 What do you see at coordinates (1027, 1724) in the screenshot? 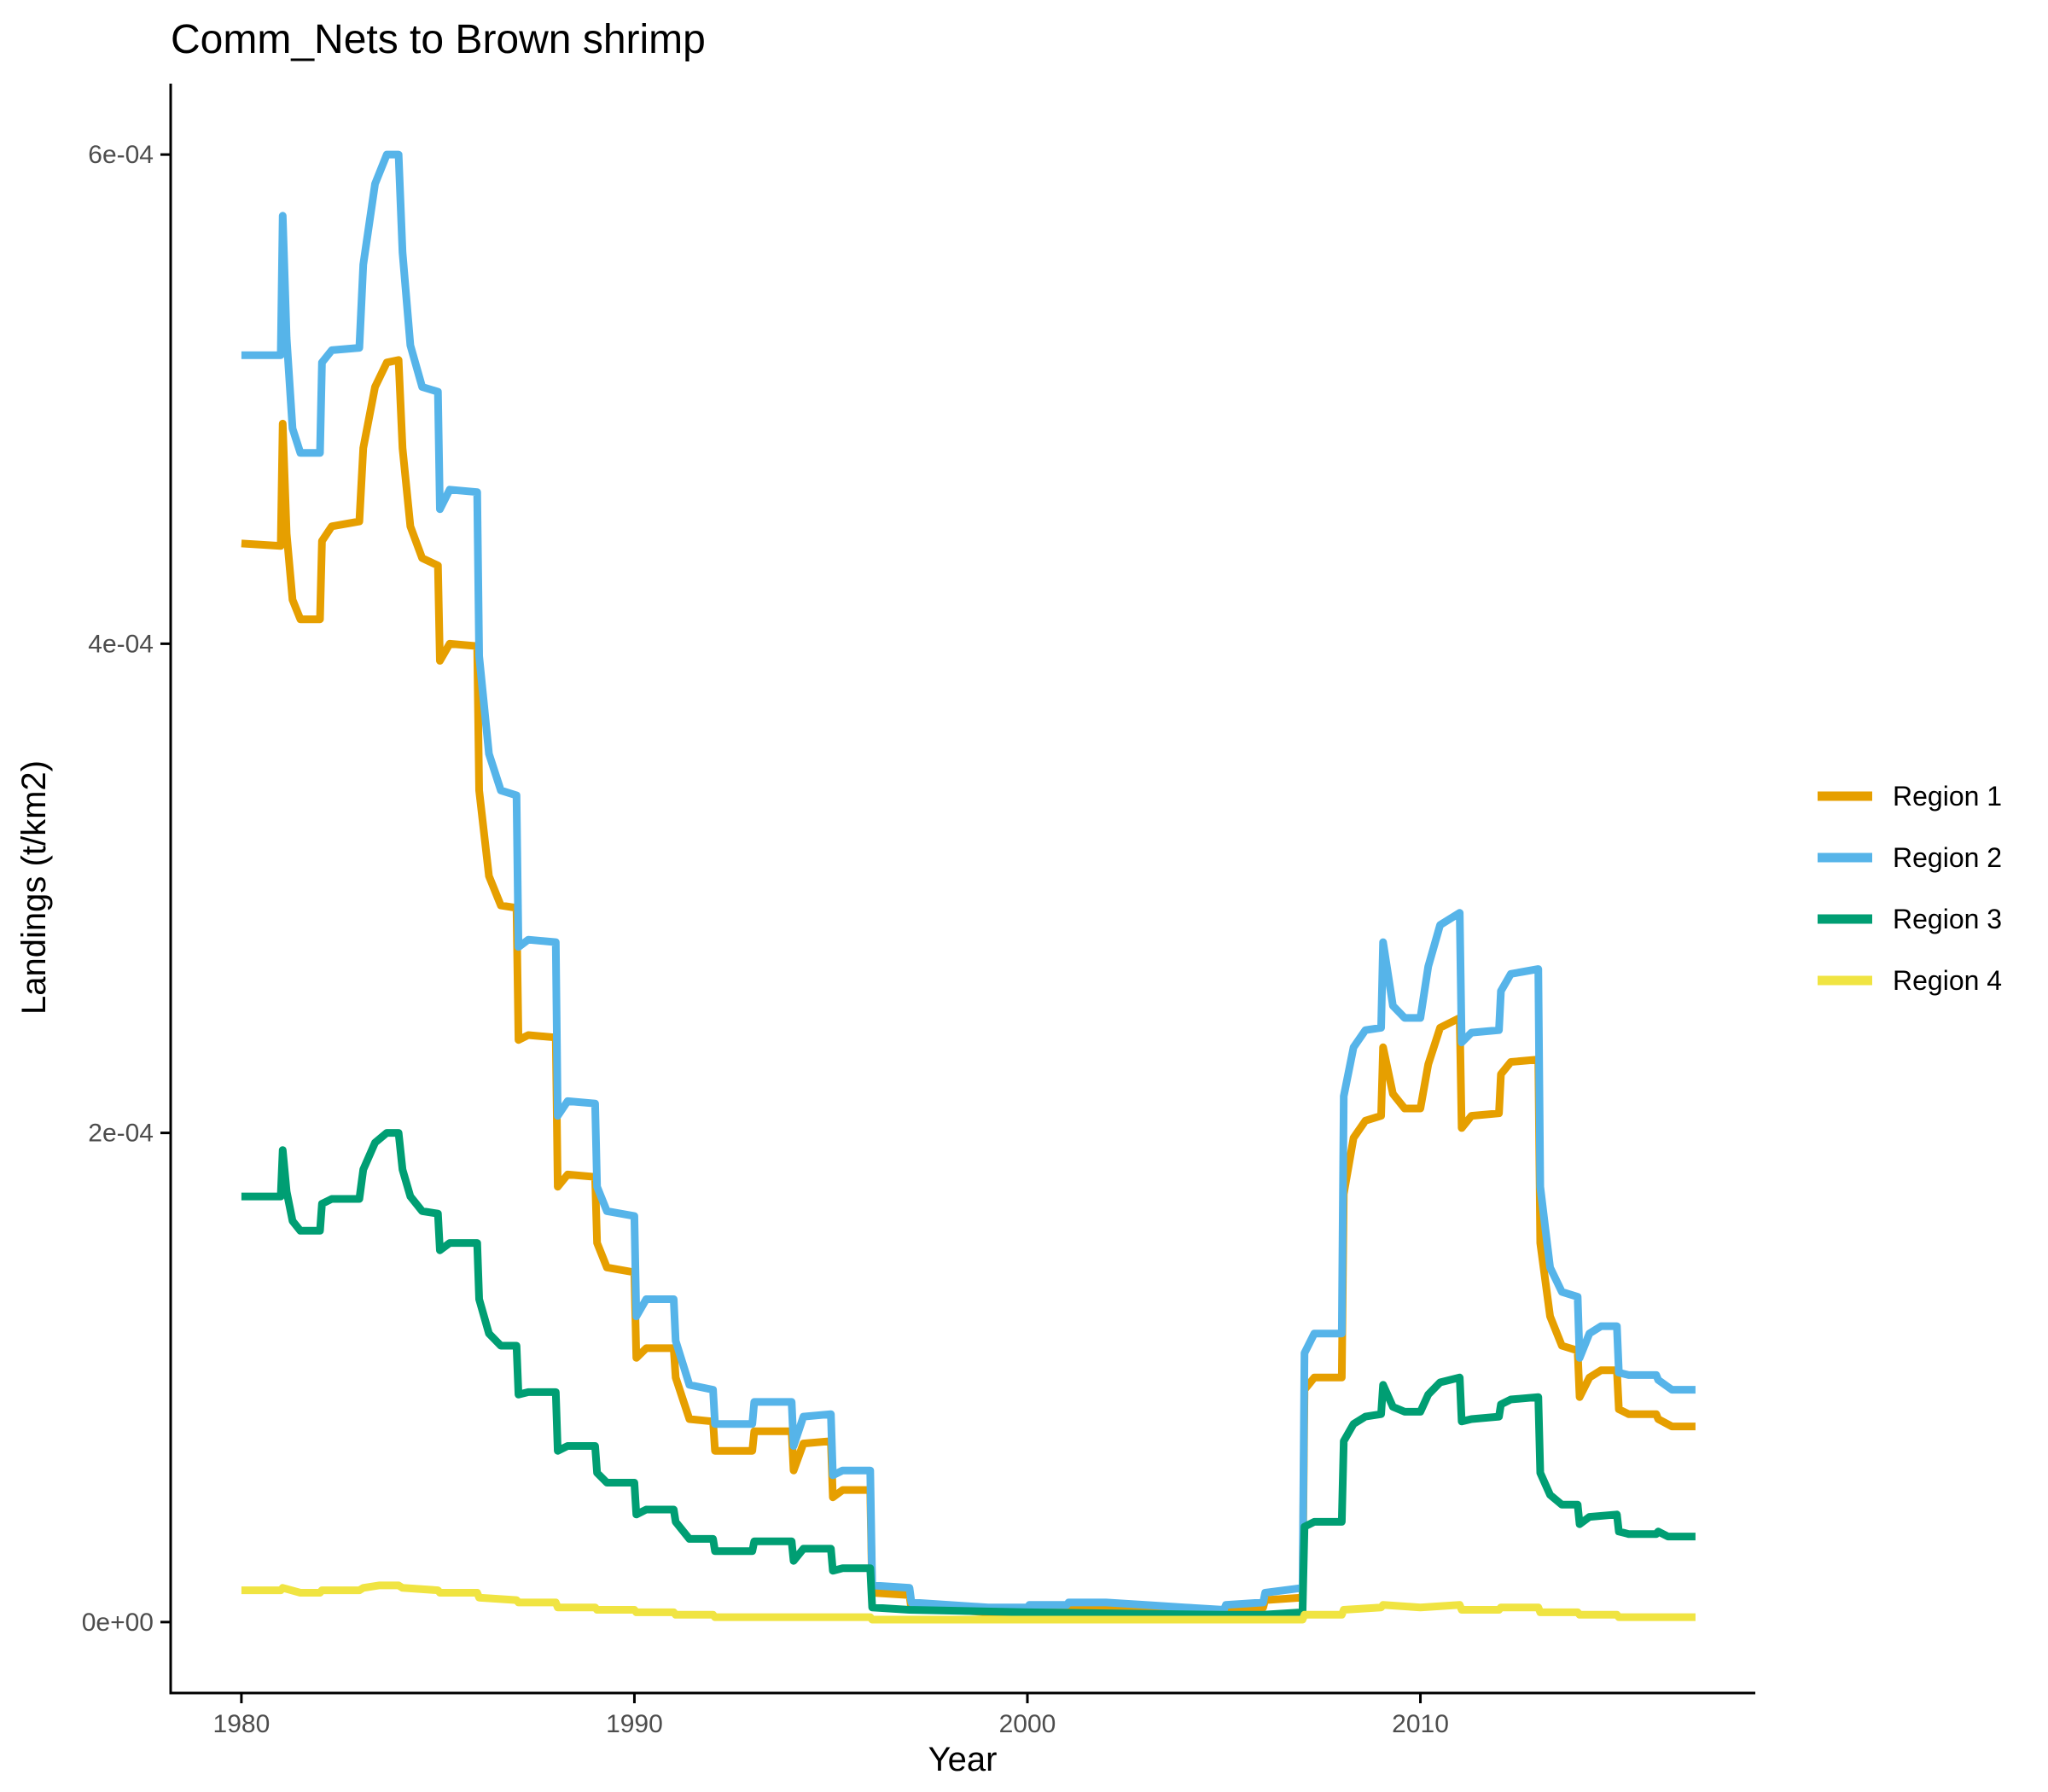
I see `x-tick-label: 2000` at bounding box center [1027, 1724].